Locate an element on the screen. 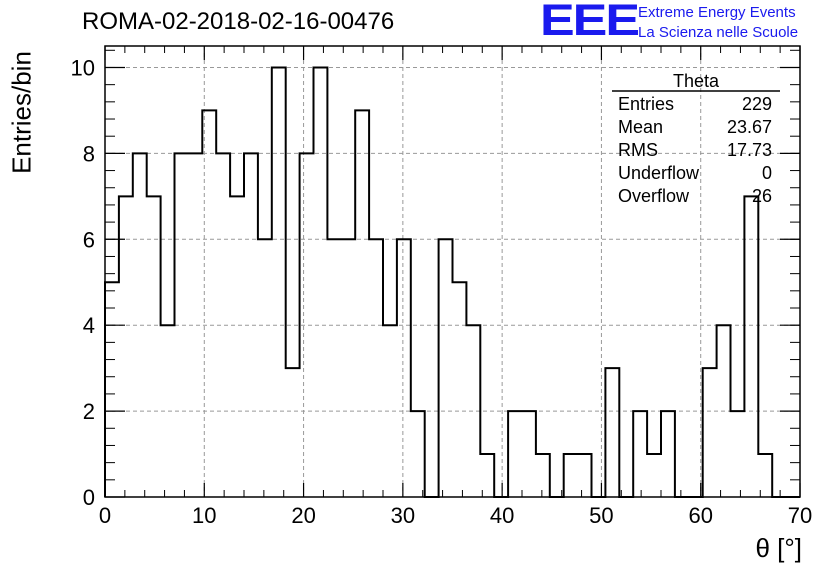 This screenshot has width=836, height=572. stats-label: Underflow is located at coordinates (659, 173).